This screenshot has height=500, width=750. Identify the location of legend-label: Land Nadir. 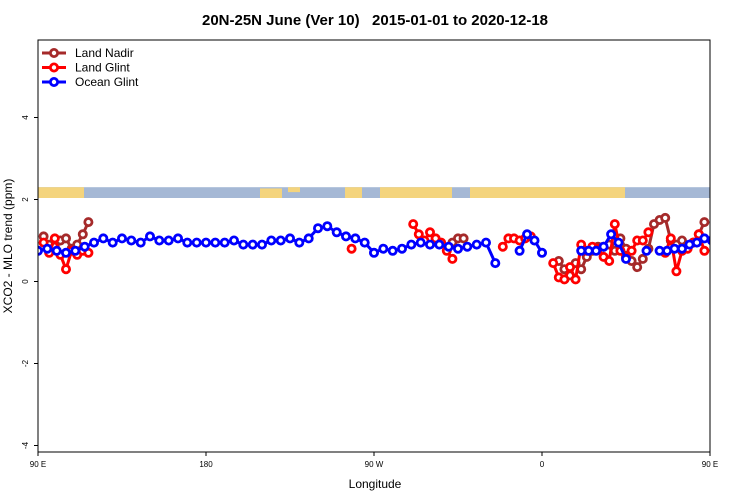
(104, 53).